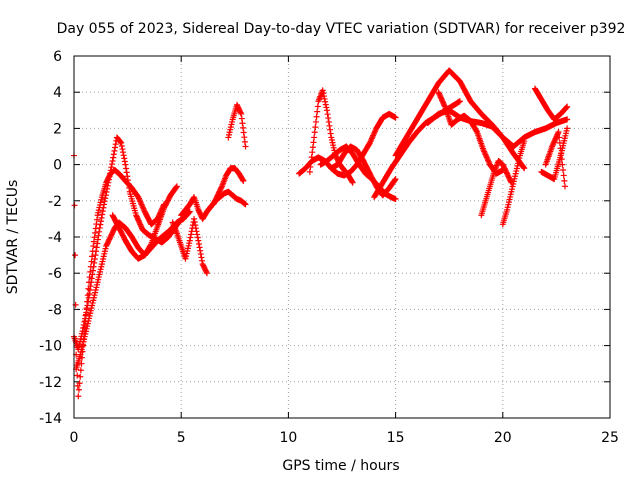  Describe the element at coordinates (181, 438) in the screenshot. I see `x-tick-label: 5` at that location.